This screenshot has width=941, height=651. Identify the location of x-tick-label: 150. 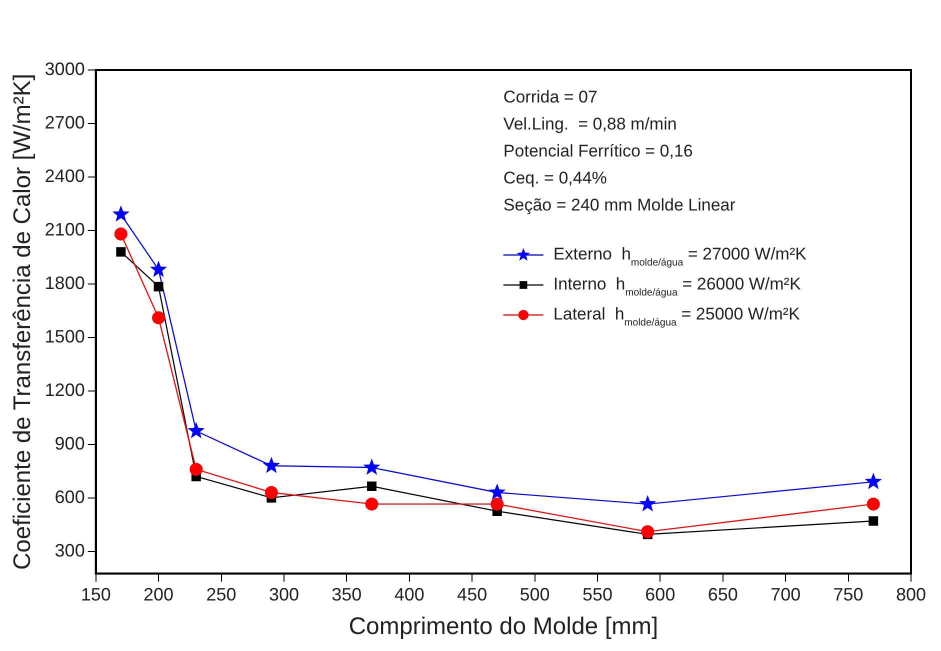
(95, 594).